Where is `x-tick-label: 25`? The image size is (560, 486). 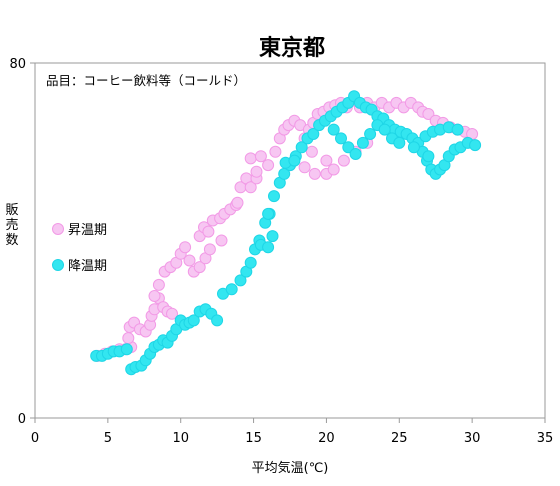 x-tick-label: 25 is located at coordinates (399, 438).